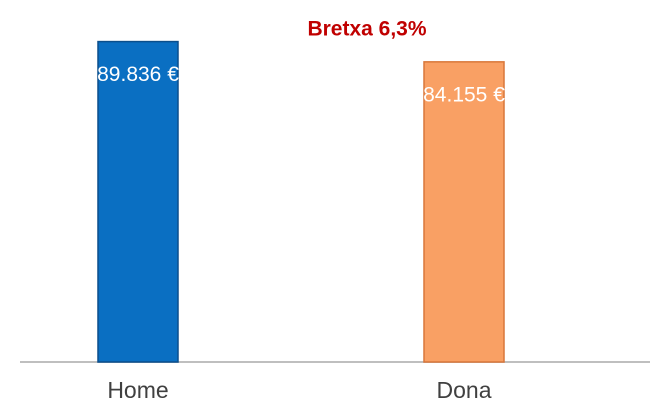 The width and height of the screenshot is (652, 416). I want to click on x-tick-label: Home, so click(137, 390).